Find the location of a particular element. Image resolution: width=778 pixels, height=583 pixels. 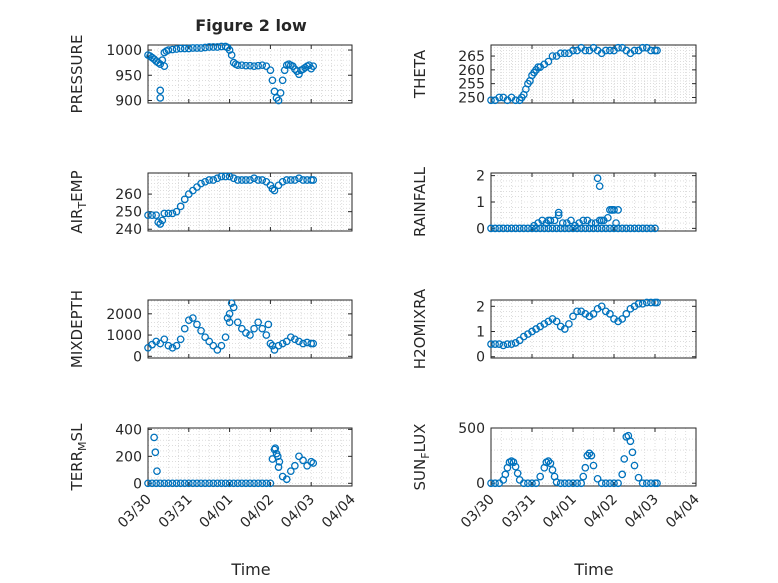

y-axis-label: TERRMSL is located at coordinates (78, 457).